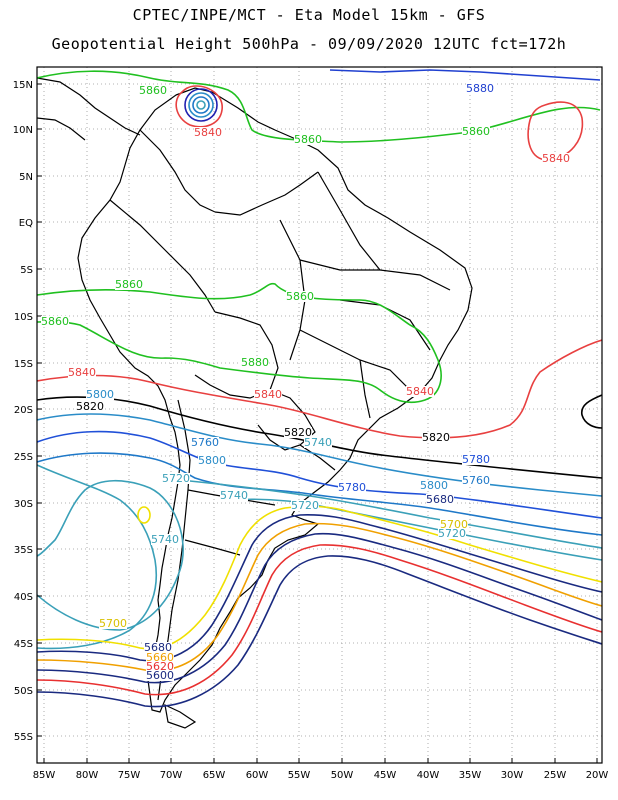 This screenshot has height=800, width=618. I want to click on contour-label: 5620, so click(160, 666).